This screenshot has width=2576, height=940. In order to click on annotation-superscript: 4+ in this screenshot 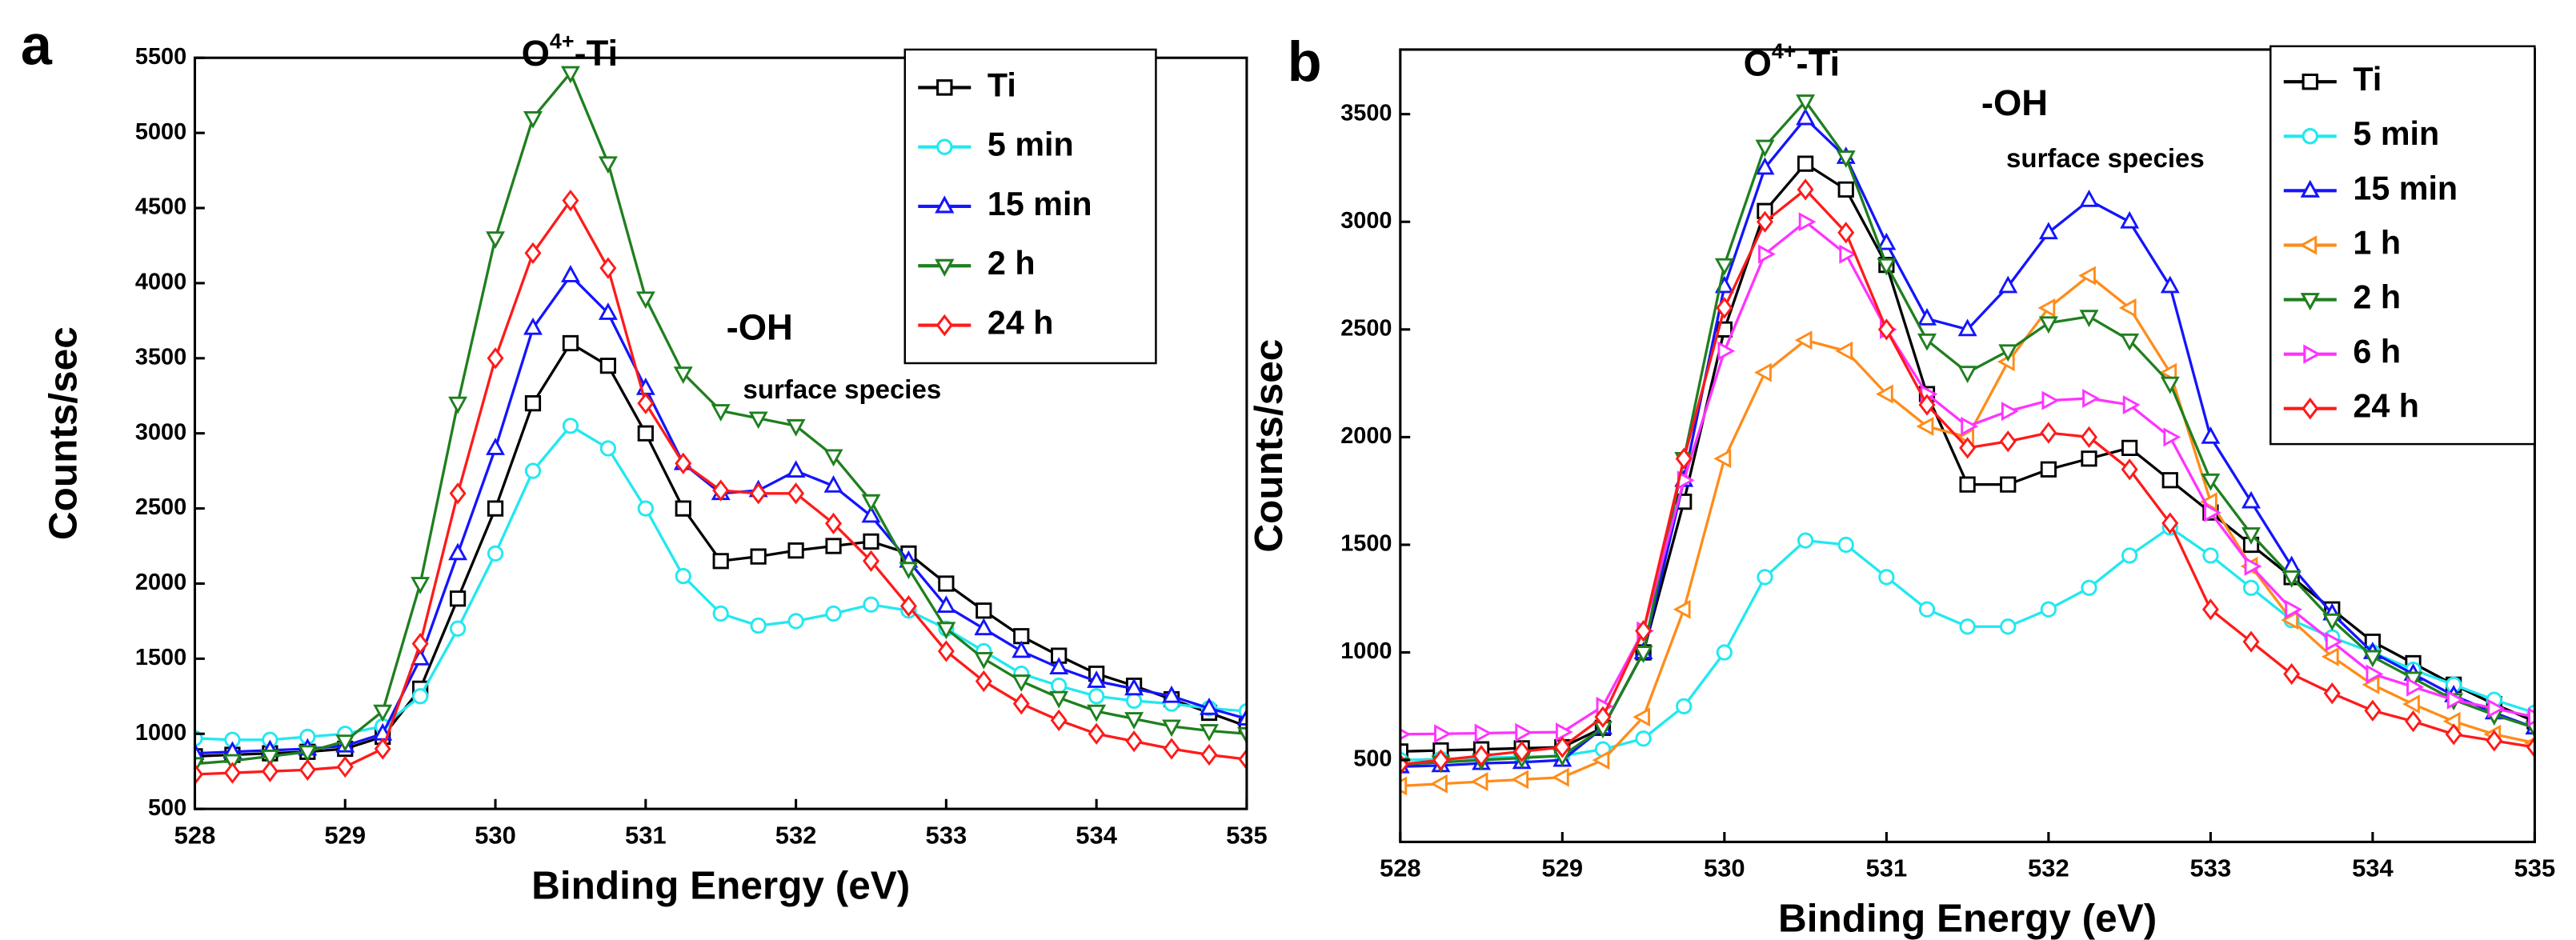, I will do `click(1784, 51)`.